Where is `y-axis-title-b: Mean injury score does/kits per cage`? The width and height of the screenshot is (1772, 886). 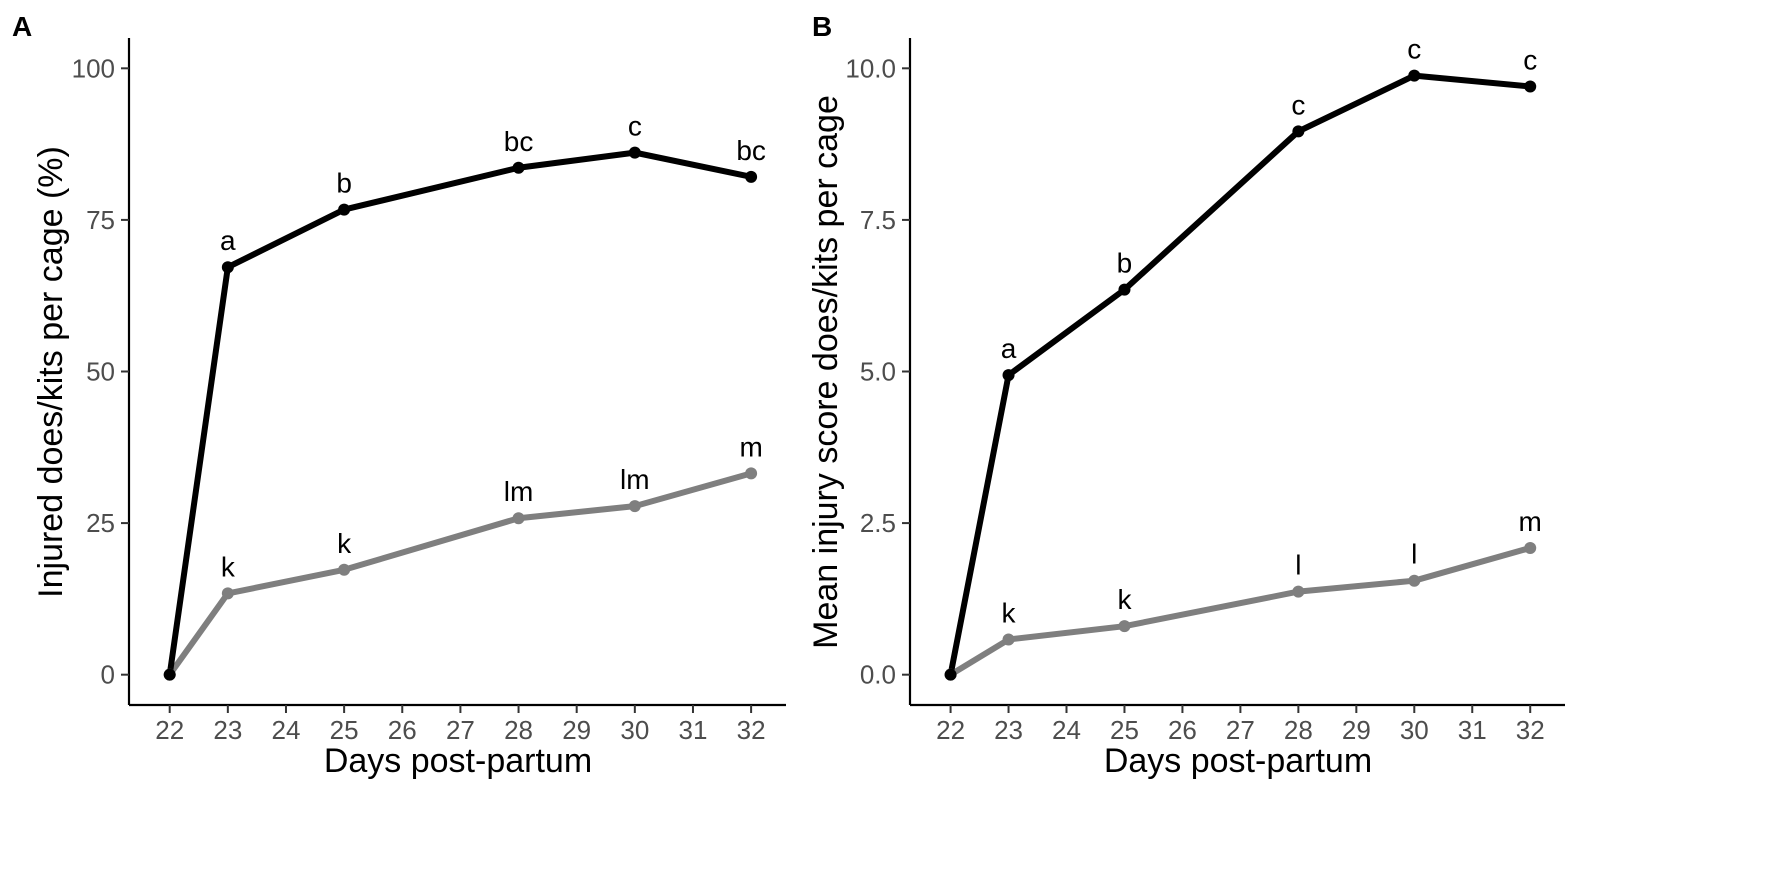
y-axis-title-b: Mean injury score does/kits per cage is located at coordinates (826, 372).